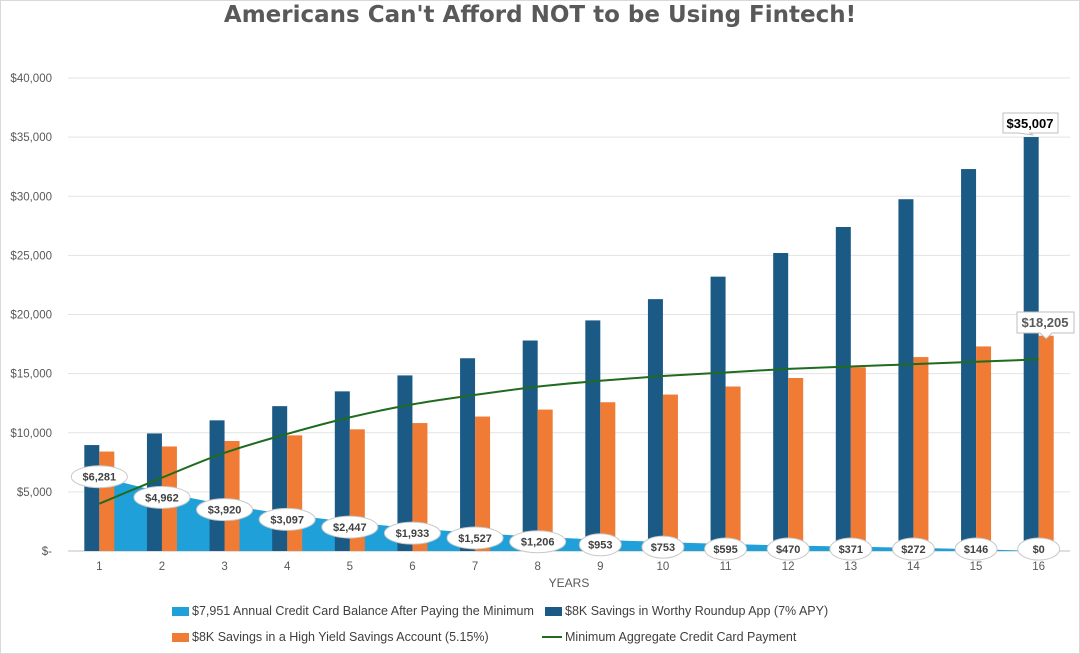 This screenshot has height=654, width=1080. I want to click on callout-label-worthy: $35,007, so click(1030, 123).